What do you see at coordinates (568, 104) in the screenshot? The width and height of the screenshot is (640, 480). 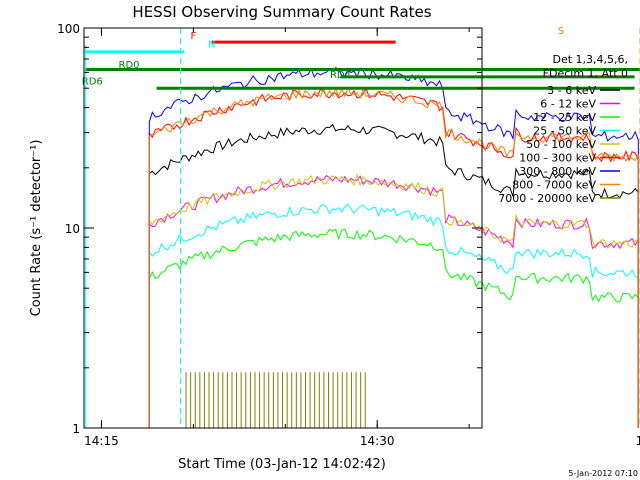 I see `legend-entry-label: 6 - 12 keV` at bounding box center [568, 104].